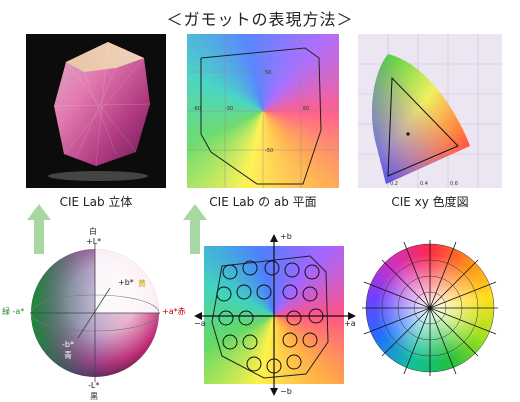 This screenshot has height=402, width=520. Describe the element at coordinates (454, 184) in the screenshot. I see `svg-text: 0.6` at that location.